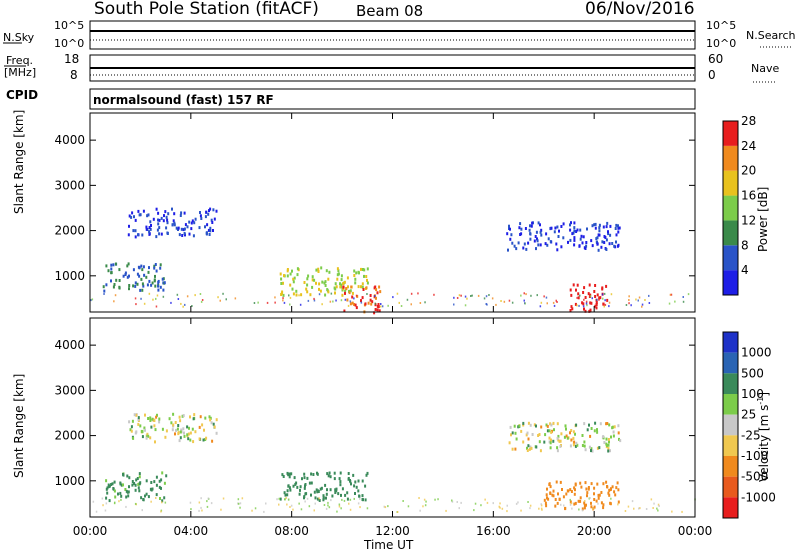 This screenshot has height=554, width=800. I want to click on colorbar-swatch, so click(730, 183).